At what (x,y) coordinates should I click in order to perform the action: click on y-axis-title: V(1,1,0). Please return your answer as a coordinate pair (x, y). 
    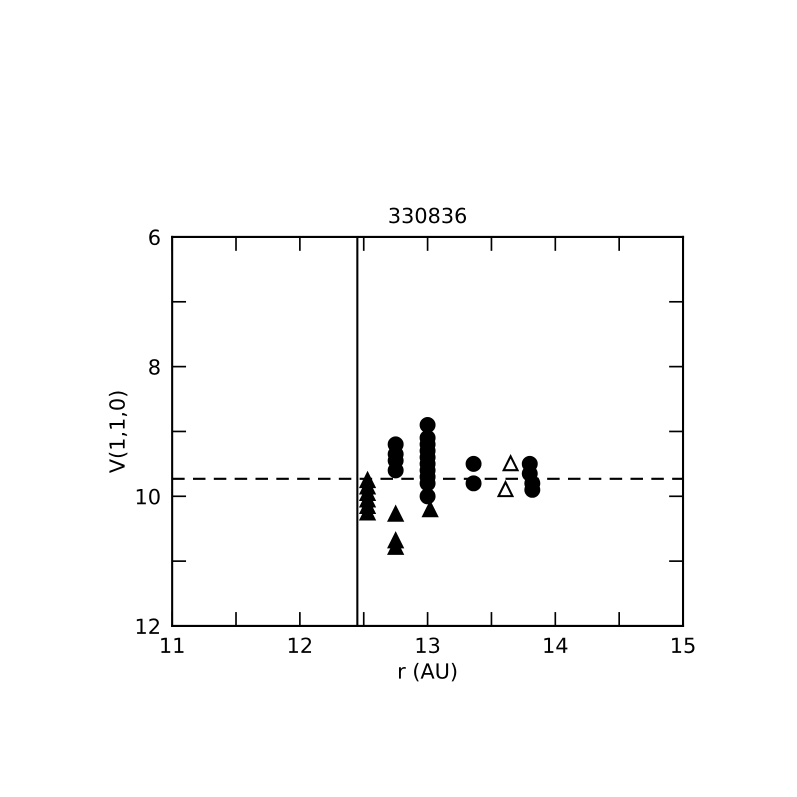
    Looking at the image, I should click on (118, 432).